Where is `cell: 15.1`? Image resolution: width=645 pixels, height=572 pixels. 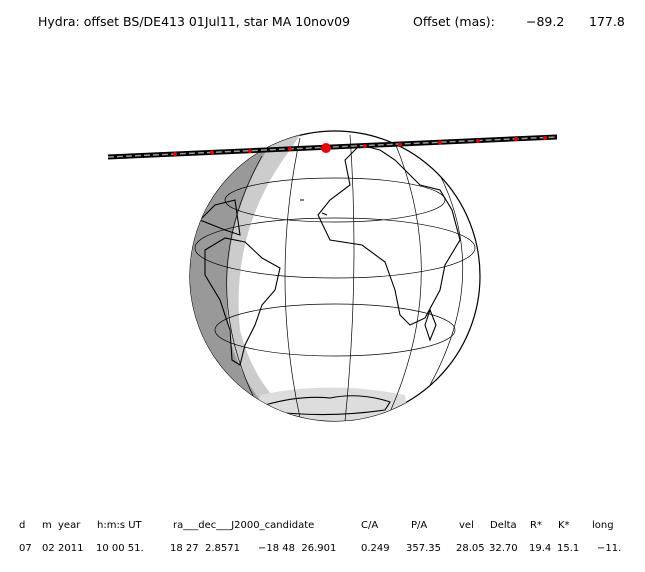 cell: 15.1 is located at coordinates (568, 548).